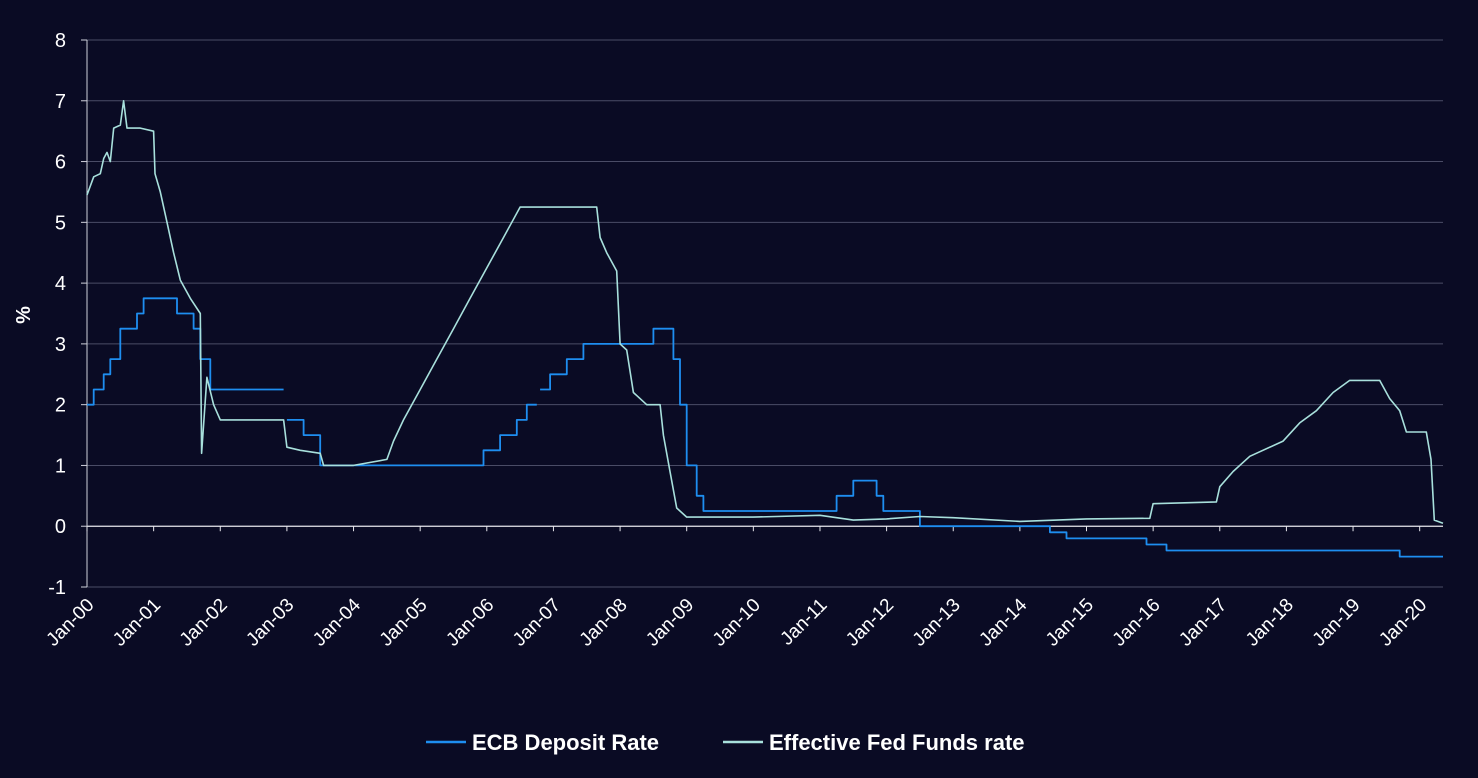  Describe the element at coordinates (60, 345) in the screenshot. I see `y-tick-label: 3` at that location.